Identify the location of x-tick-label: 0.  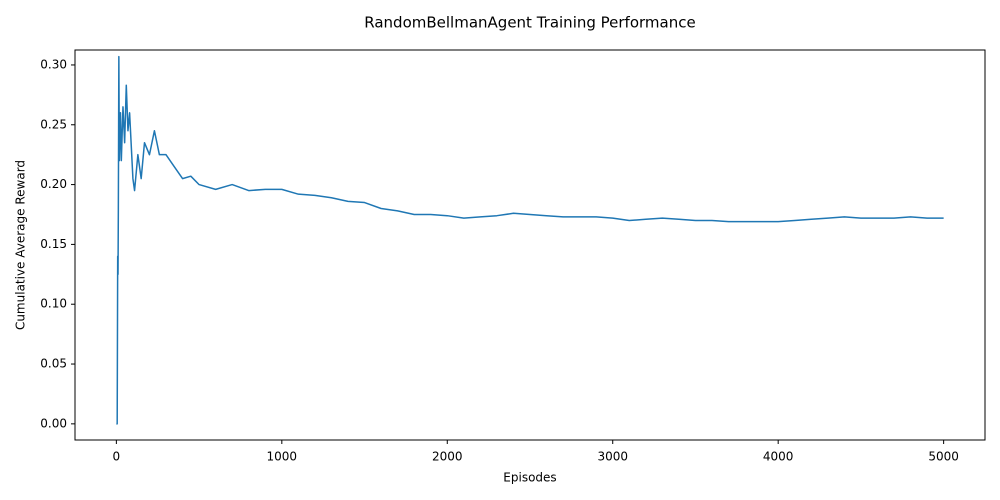
(117, 457).